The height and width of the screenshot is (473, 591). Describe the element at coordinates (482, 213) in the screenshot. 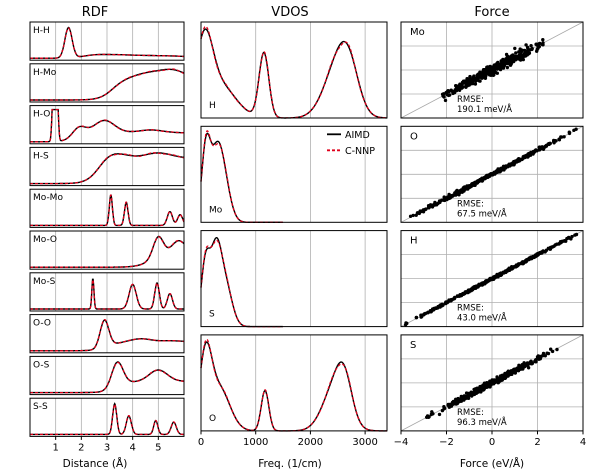

I see `force-rmse-value: 67.5 meV/Å` at that location.